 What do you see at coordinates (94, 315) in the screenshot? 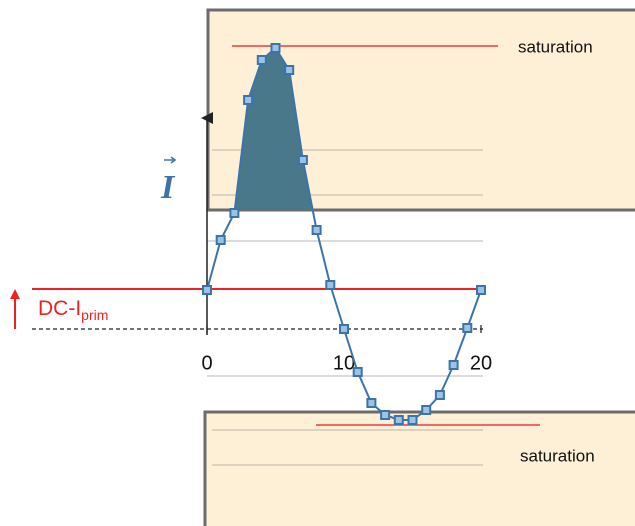
I see `dc-label-sub: prim` at bounding box center [94, 315].